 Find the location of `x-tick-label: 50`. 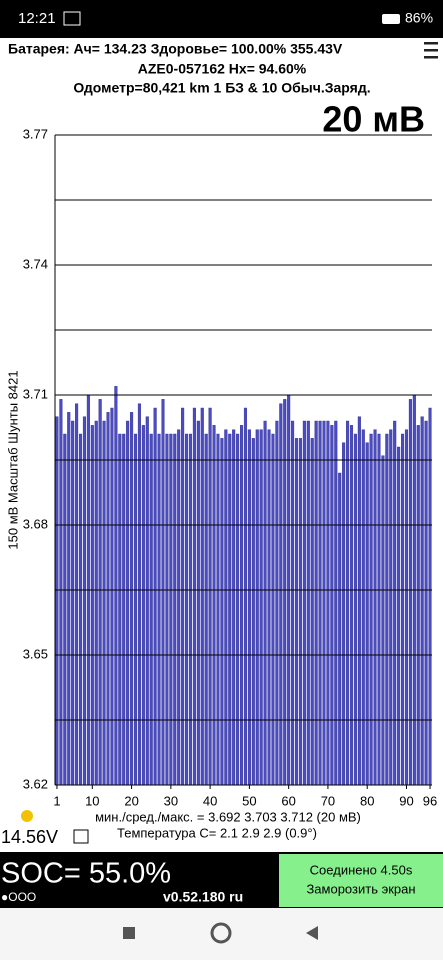

x-tick-label: 50 is located at coordinates (249, 800).